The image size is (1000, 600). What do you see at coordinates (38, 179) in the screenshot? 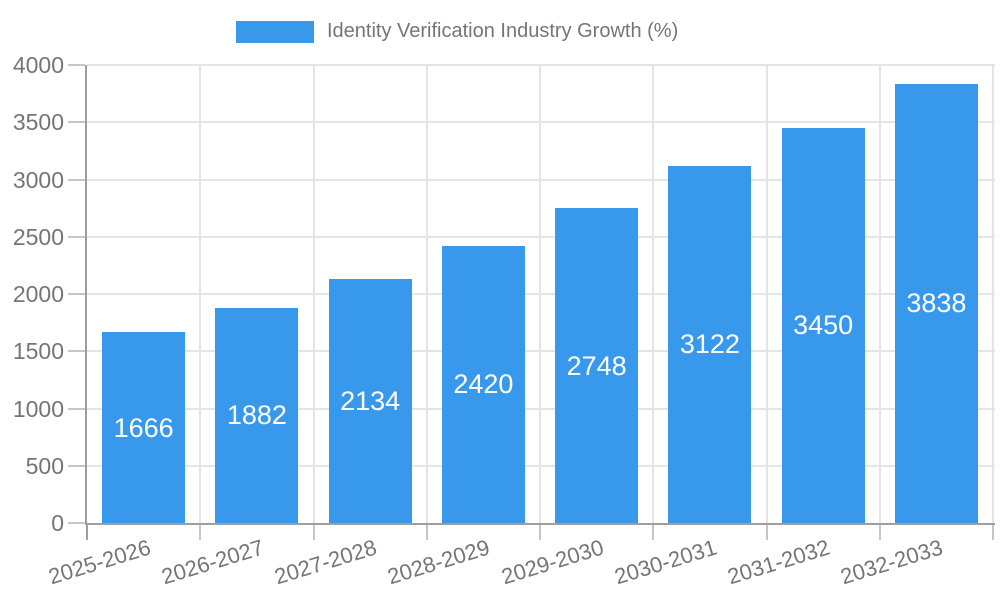
I see `y-tick-label: 3000` at bounding box center [38, 179].